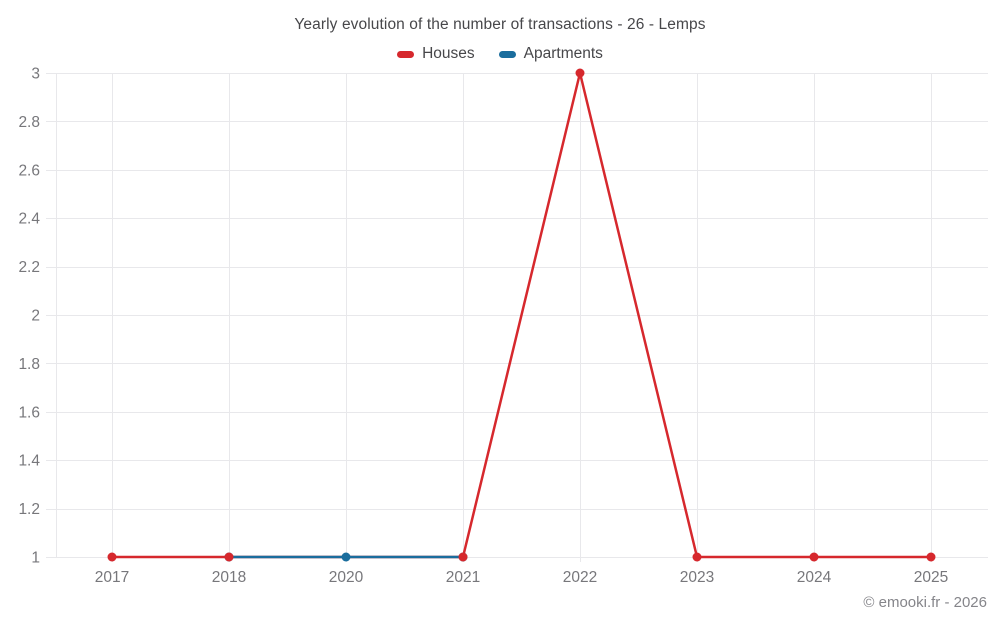  I want to click on y-axis-tick-label: 1, so click(35, 558).